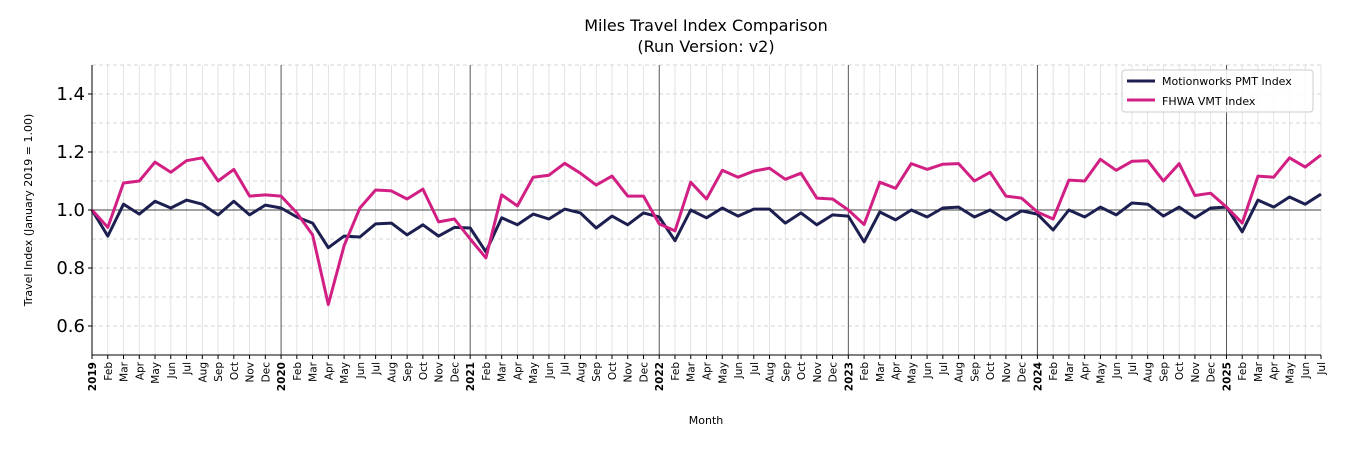 The width and height of the screenshot is (1350, 454). I want to click on y-axis-label: Travel Index (January 2019 = 1.00), so click(28, 210).